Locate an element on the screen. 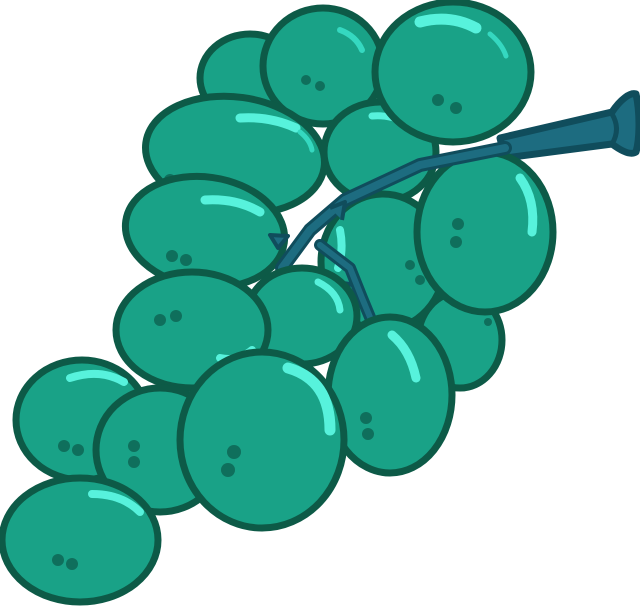  stem-main is located at coordinates (568, 126).